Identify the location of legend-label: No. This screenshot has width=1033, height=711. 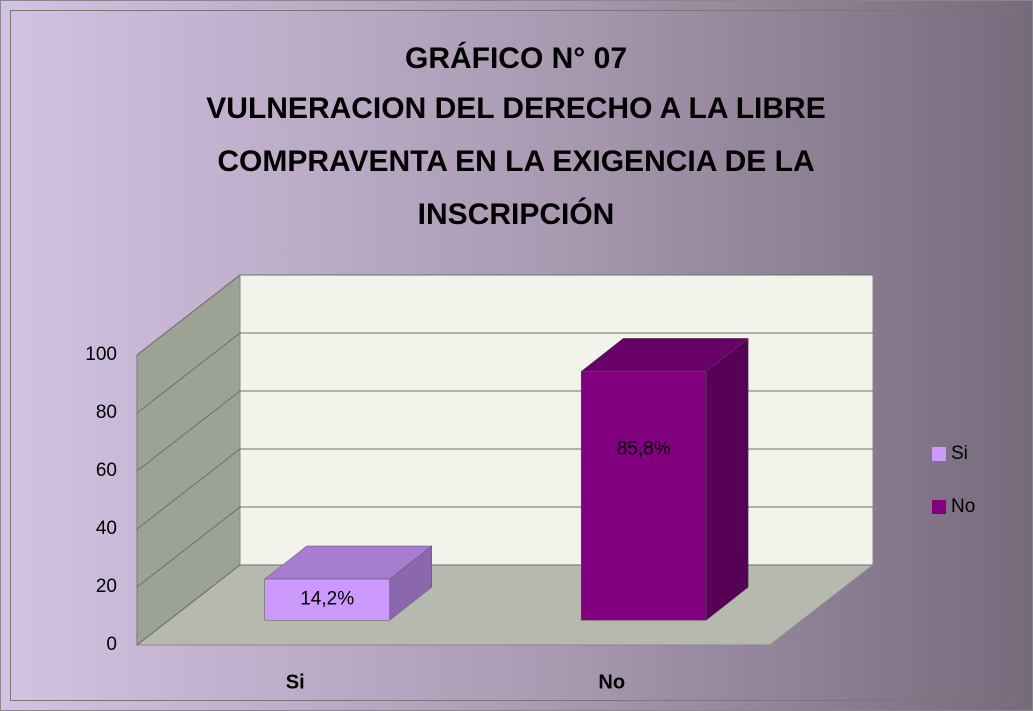
(963, 506).